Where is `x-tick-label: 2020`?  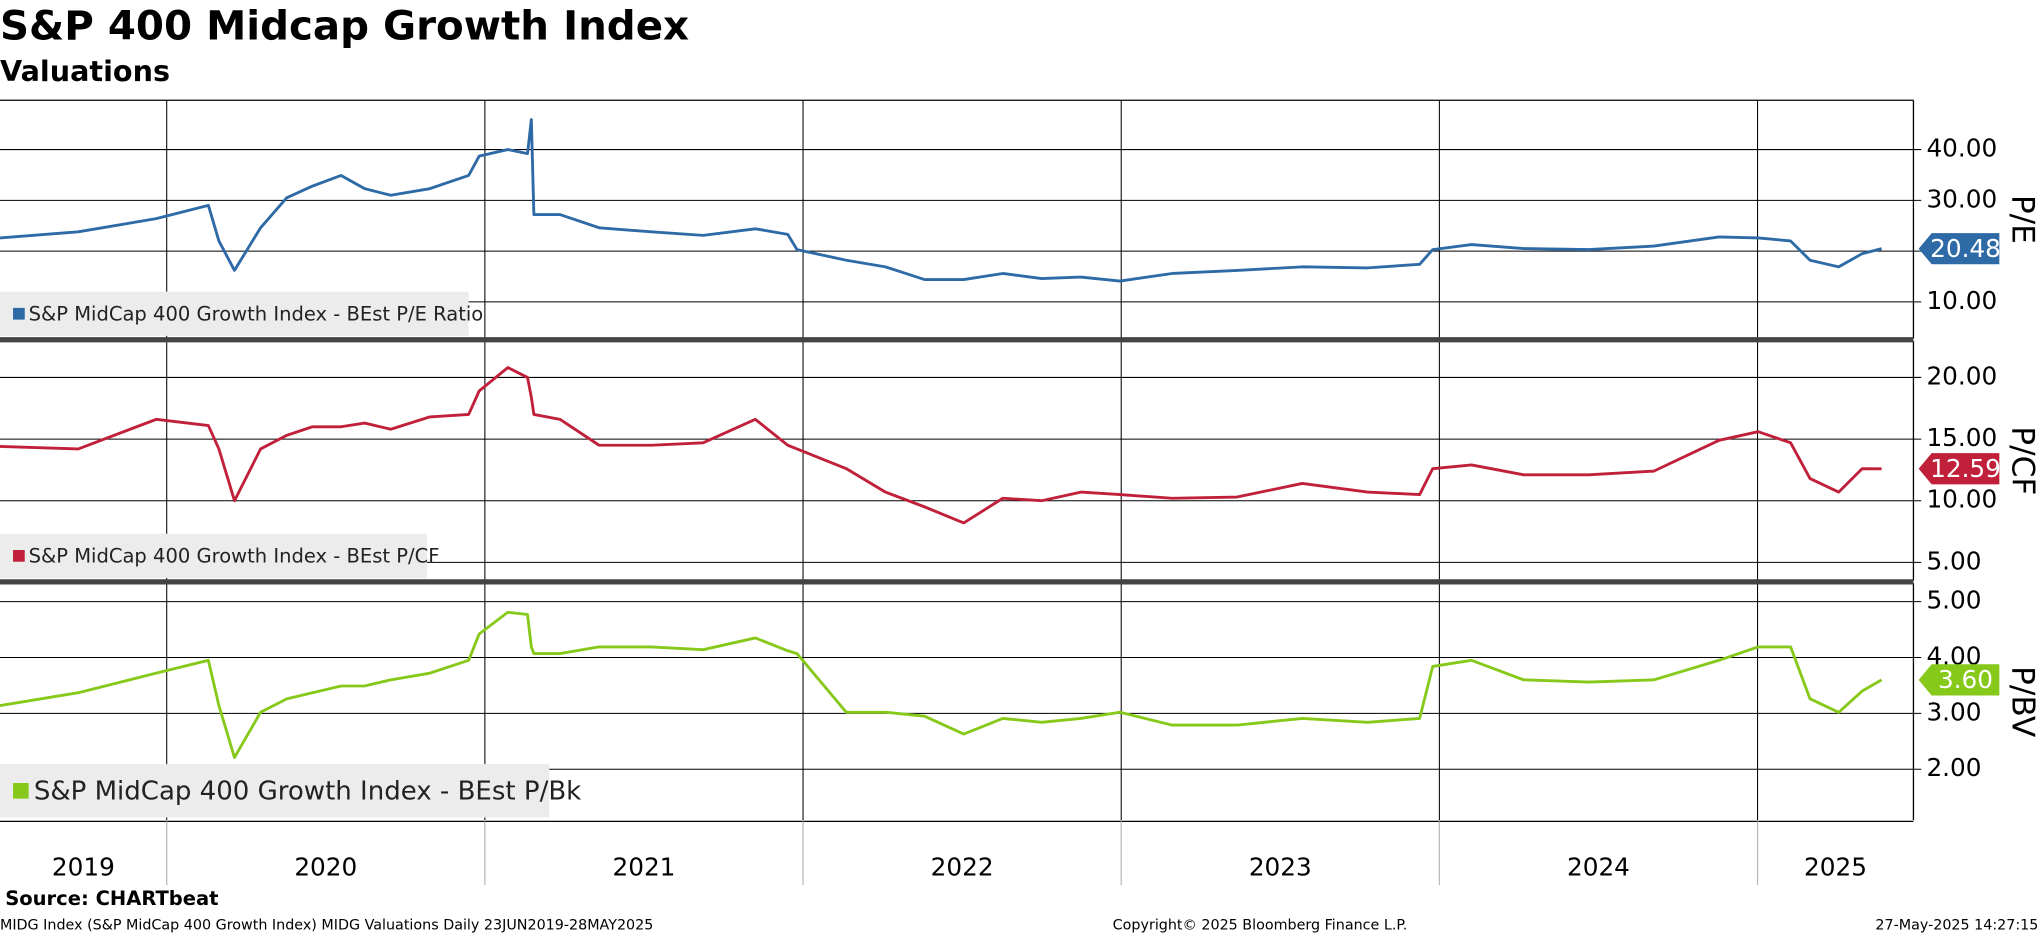
x-tick-label: 2020 is located at coordinates (325, 866).